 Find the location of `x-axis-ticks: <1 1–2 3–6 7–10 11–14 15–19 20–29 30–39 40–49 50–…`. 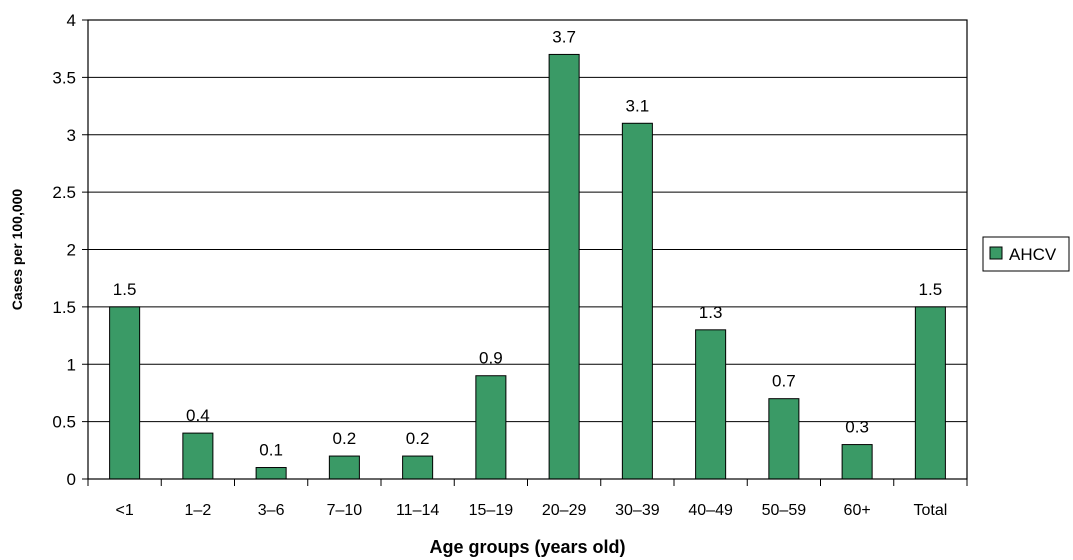

x-axis-ticks: <1 1–2 3–6 7–10 11–14 15–19 20–29 30–39 40–49 50–… is located at coordinates (527, 499).